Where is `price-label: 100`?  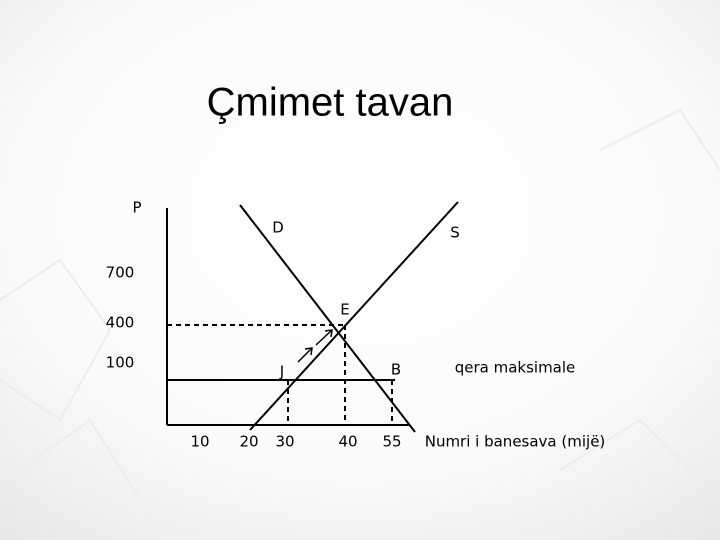
price-label: 100 is located at coordinates (120, 363).